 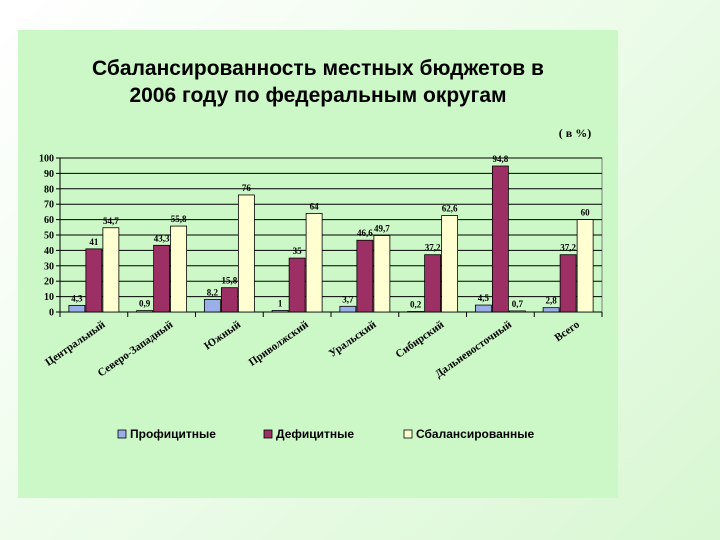 What do you see at coordinates (49, 174) in the screenshot?
I see `y-tick-label: 90` at bounding box center [49, 174].